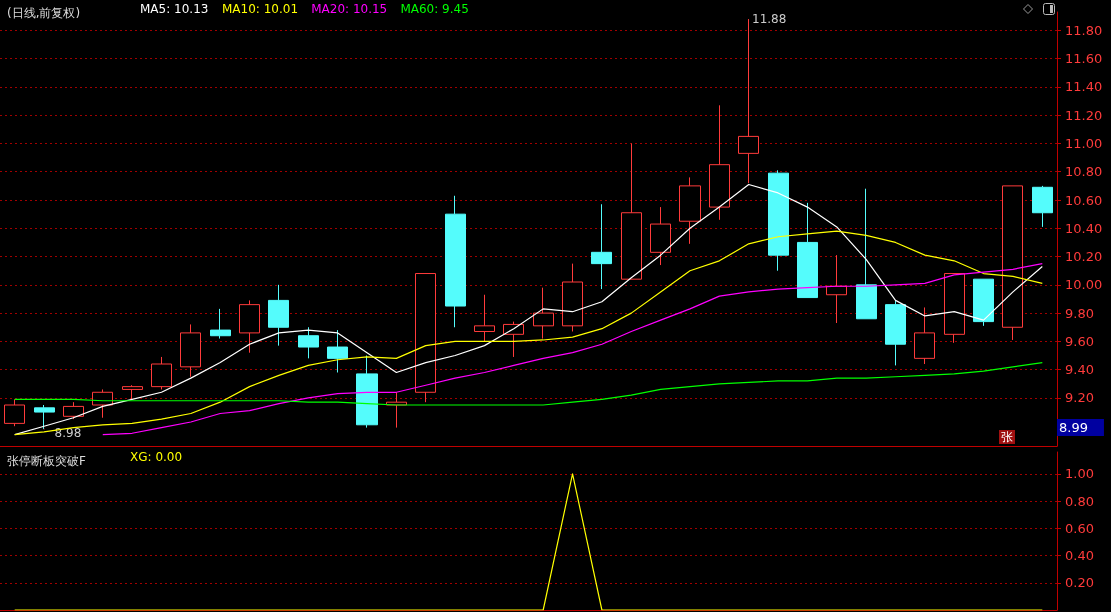 The image size is (1111, 612). Describe the element at coordinates (1084, 59) in the screenshot. I see `y-tick-label: 11.60` at that location.